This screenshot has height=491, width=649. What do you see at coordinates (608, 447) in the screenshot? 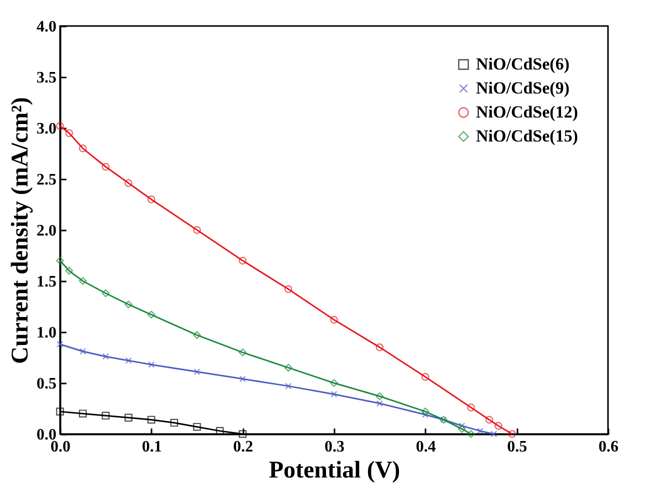
I see `x-tick-label: 0.6` at bounding box center [608, 447].